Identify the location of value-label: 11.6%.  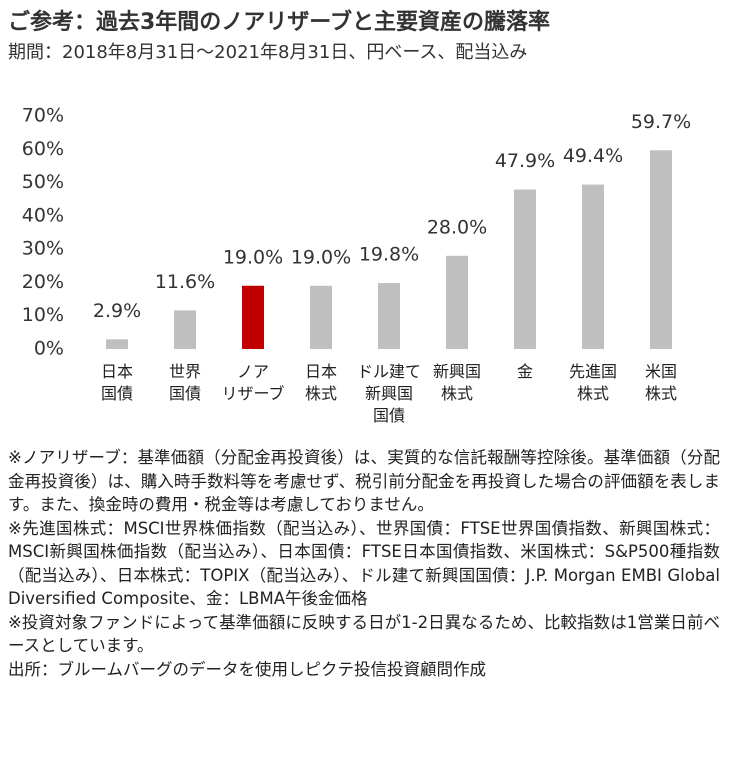
(185, 282).